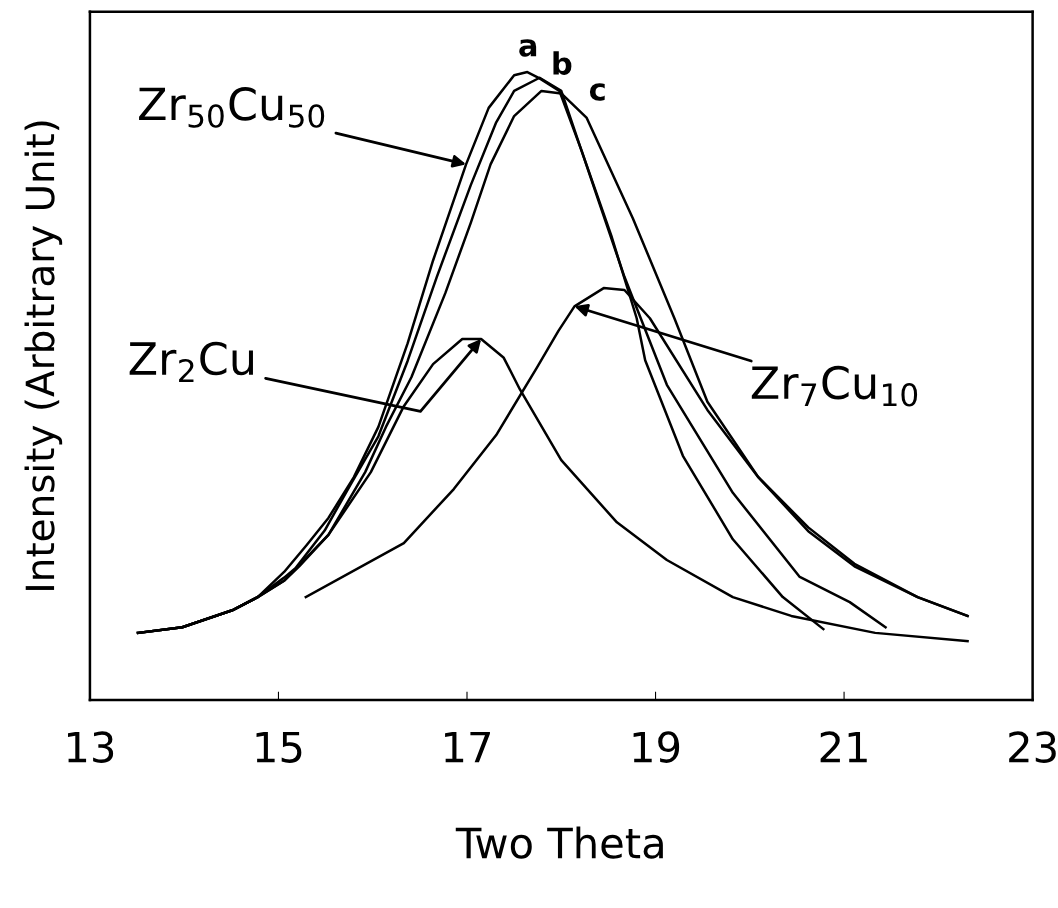 The height and width of the screenshot is (908, 1058). I want to click on series-label: b, so click(562, 63).